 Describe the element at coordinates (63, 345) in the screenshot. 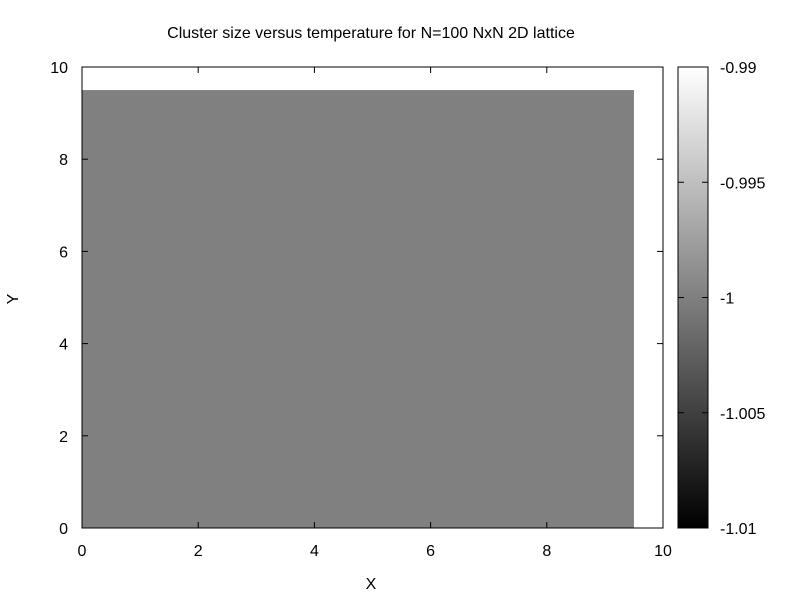

I see `y-tick-label: 4` at that location.